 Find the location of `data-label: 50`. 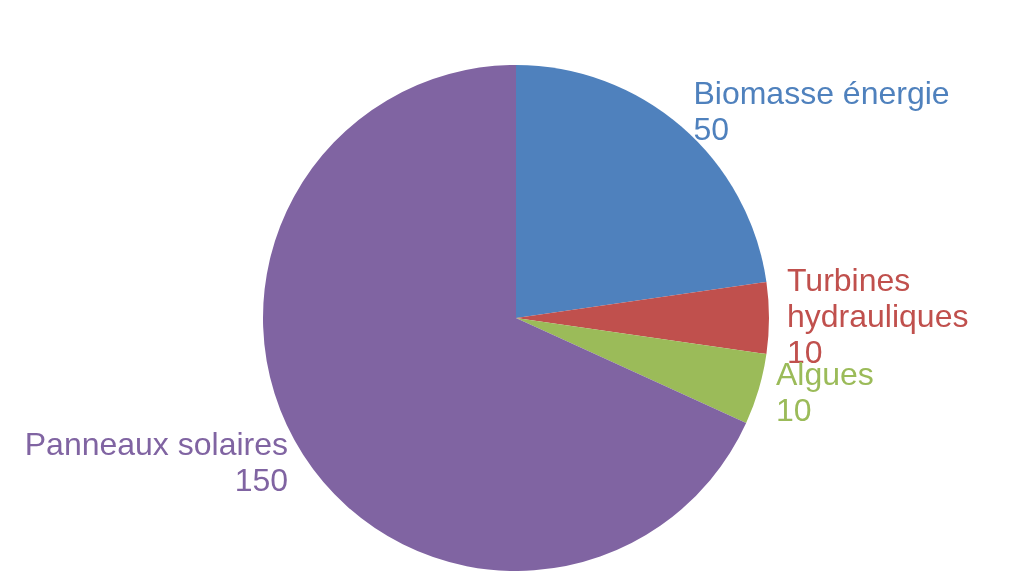

data-label: 50 is located at coordinates (711, 129).